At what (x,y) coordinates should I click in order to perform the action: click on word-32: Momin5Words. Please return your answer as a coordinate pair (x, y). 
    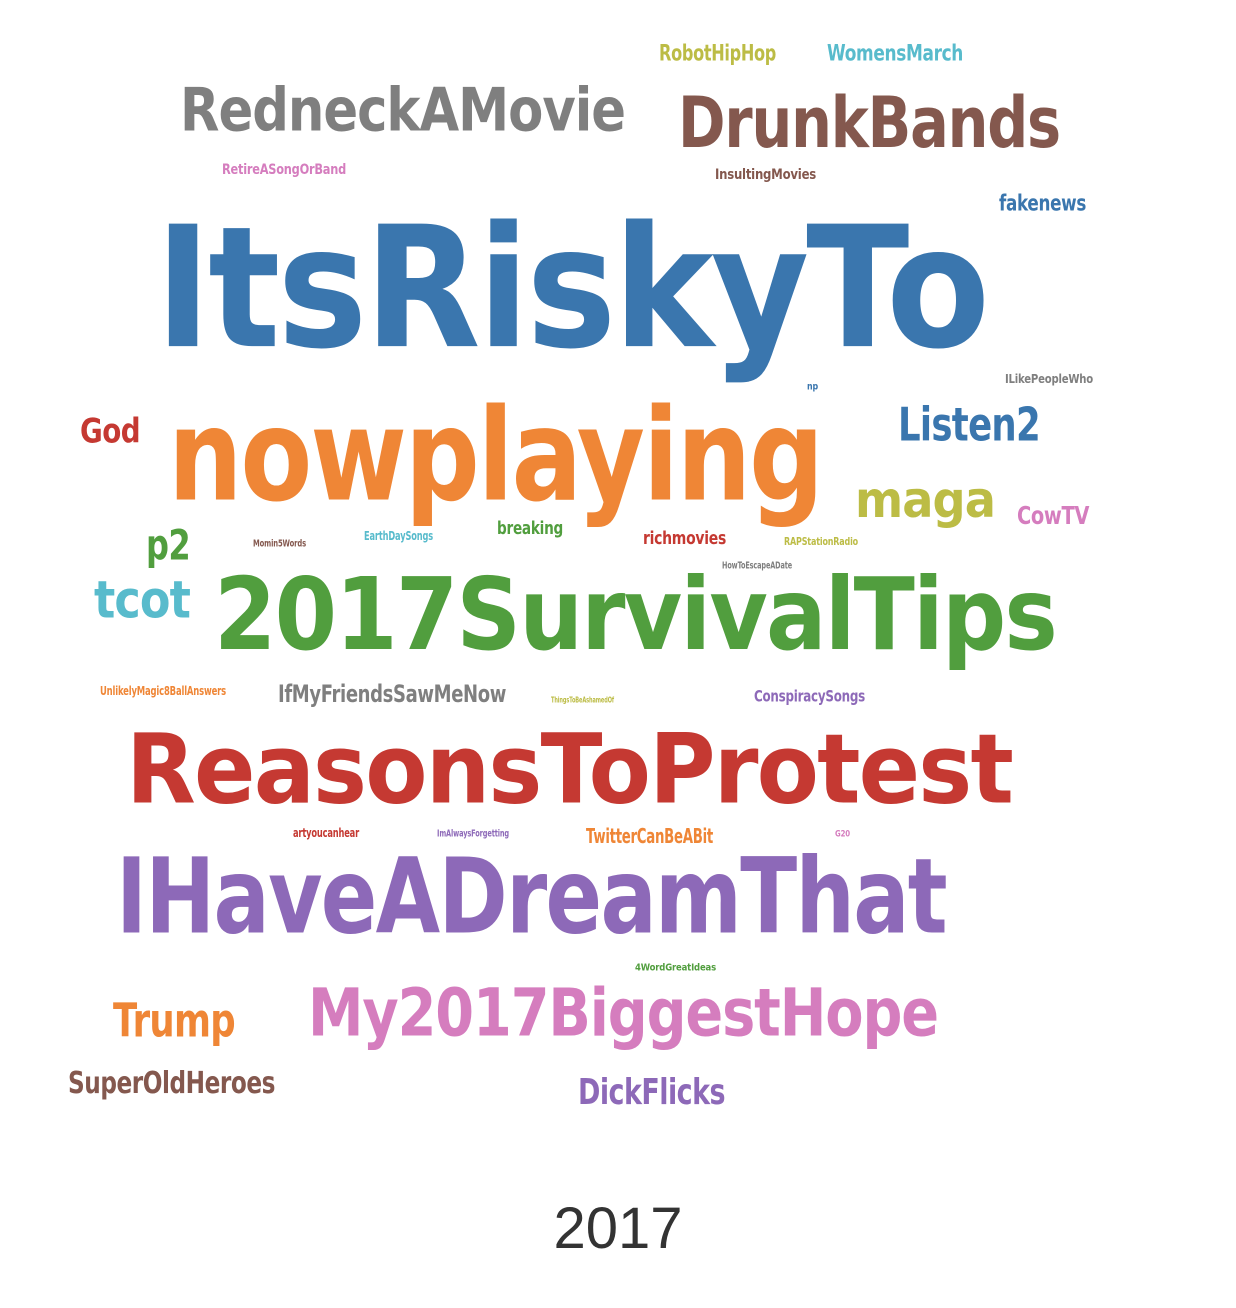
    Looking at the image, I should click on (279, 543).